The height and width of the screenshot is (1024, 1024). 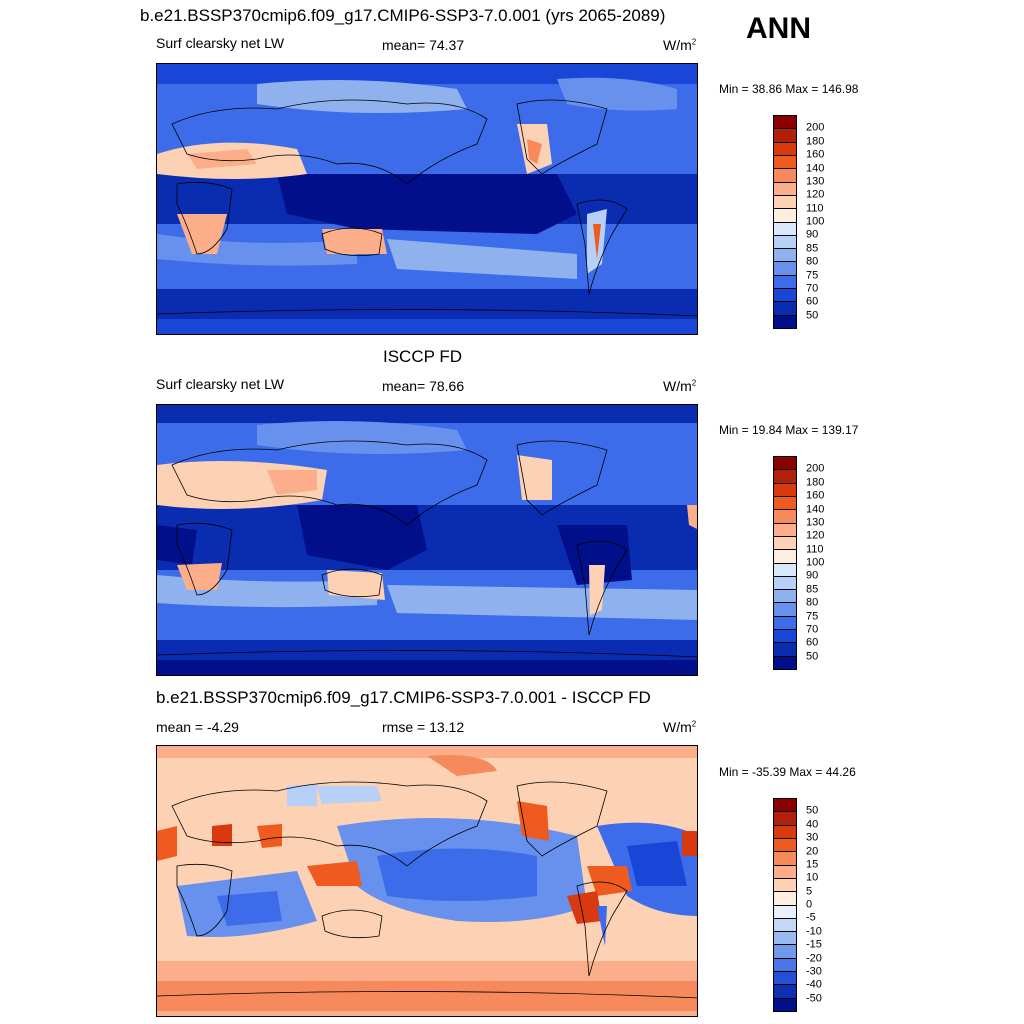 What do you see at coordinates (814, 971) in the screenshot?
I see `colorbar-tick: -30` at bounding box center [814, 971].